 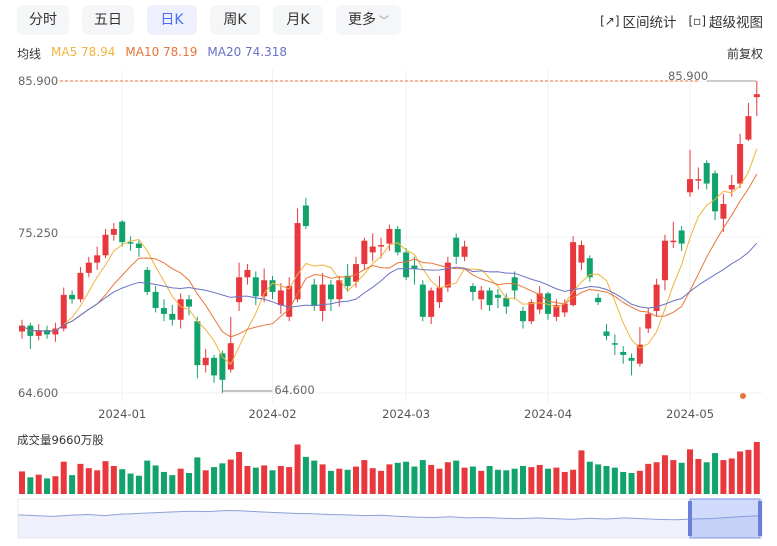 I want to click on tab-five-day: 五日, so click(x=108, y=20).